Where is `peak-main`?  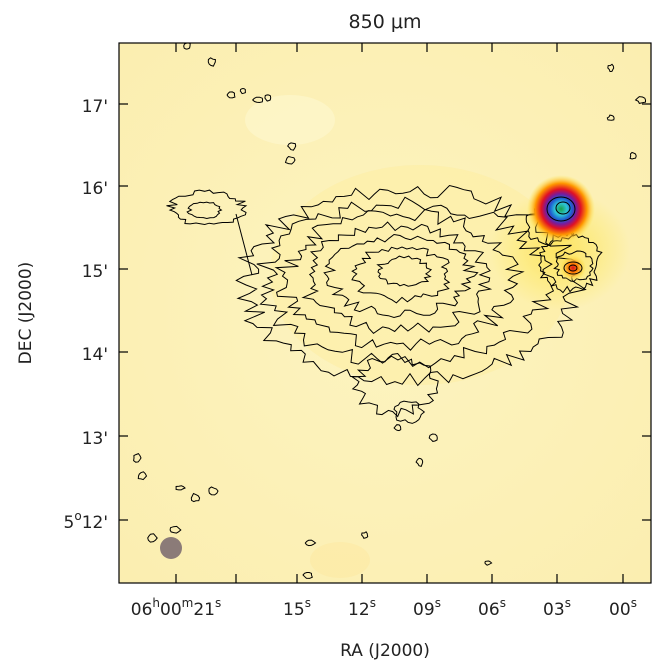 peak-main is located at coordinates (561, 209).